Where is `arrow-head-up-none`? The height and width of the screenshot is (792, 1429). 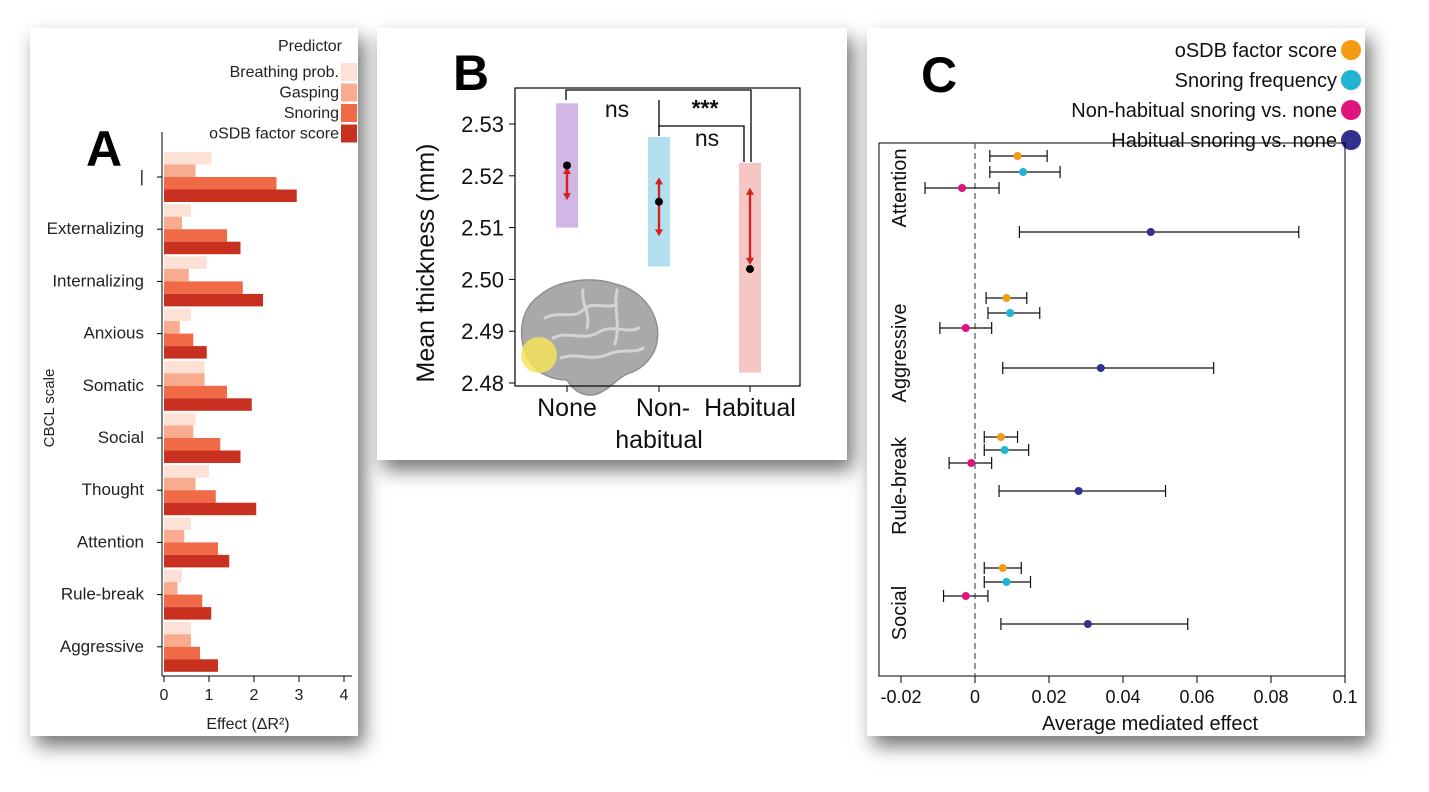 arrow-head-up-none is located at coordinates (567, 171).